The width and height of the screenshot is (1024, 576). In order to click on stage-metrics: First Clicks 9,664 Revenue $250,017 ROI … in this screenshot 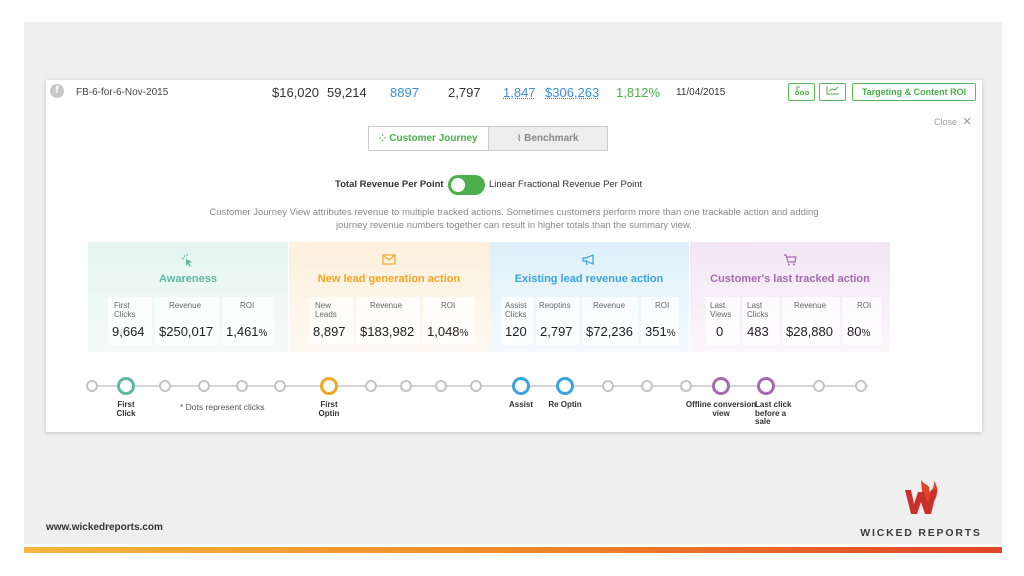, I will do `click(192, 321)`.